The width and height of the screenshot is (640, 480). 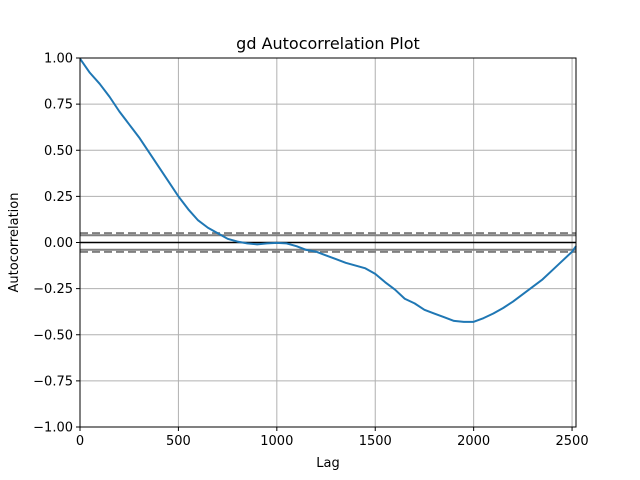 What do you see at coordinates (53, 335) in the screenshot?
I see `y-tick-label: −0.50` at bounding box center [53, 335].